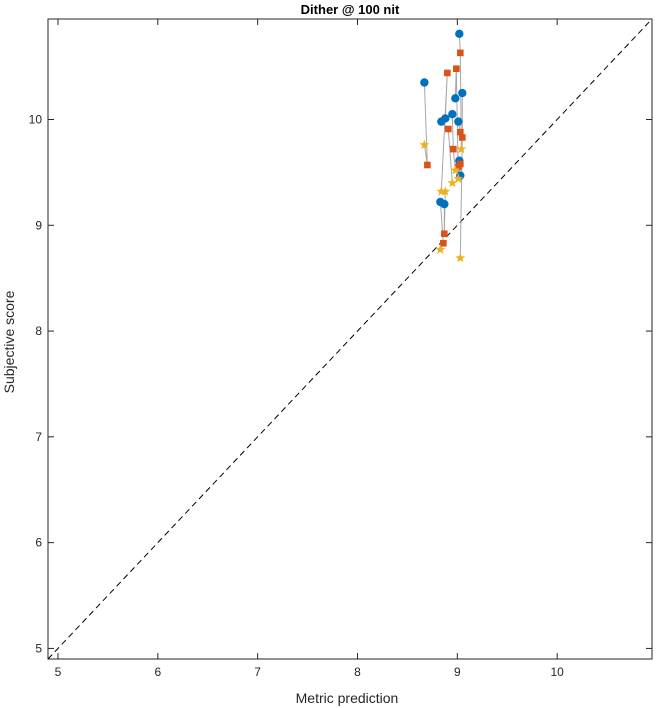  What do you see at coordinates (557, 672) in the screenshot?
I see `x-tick-label: 10` at bounding box center [557, 672].